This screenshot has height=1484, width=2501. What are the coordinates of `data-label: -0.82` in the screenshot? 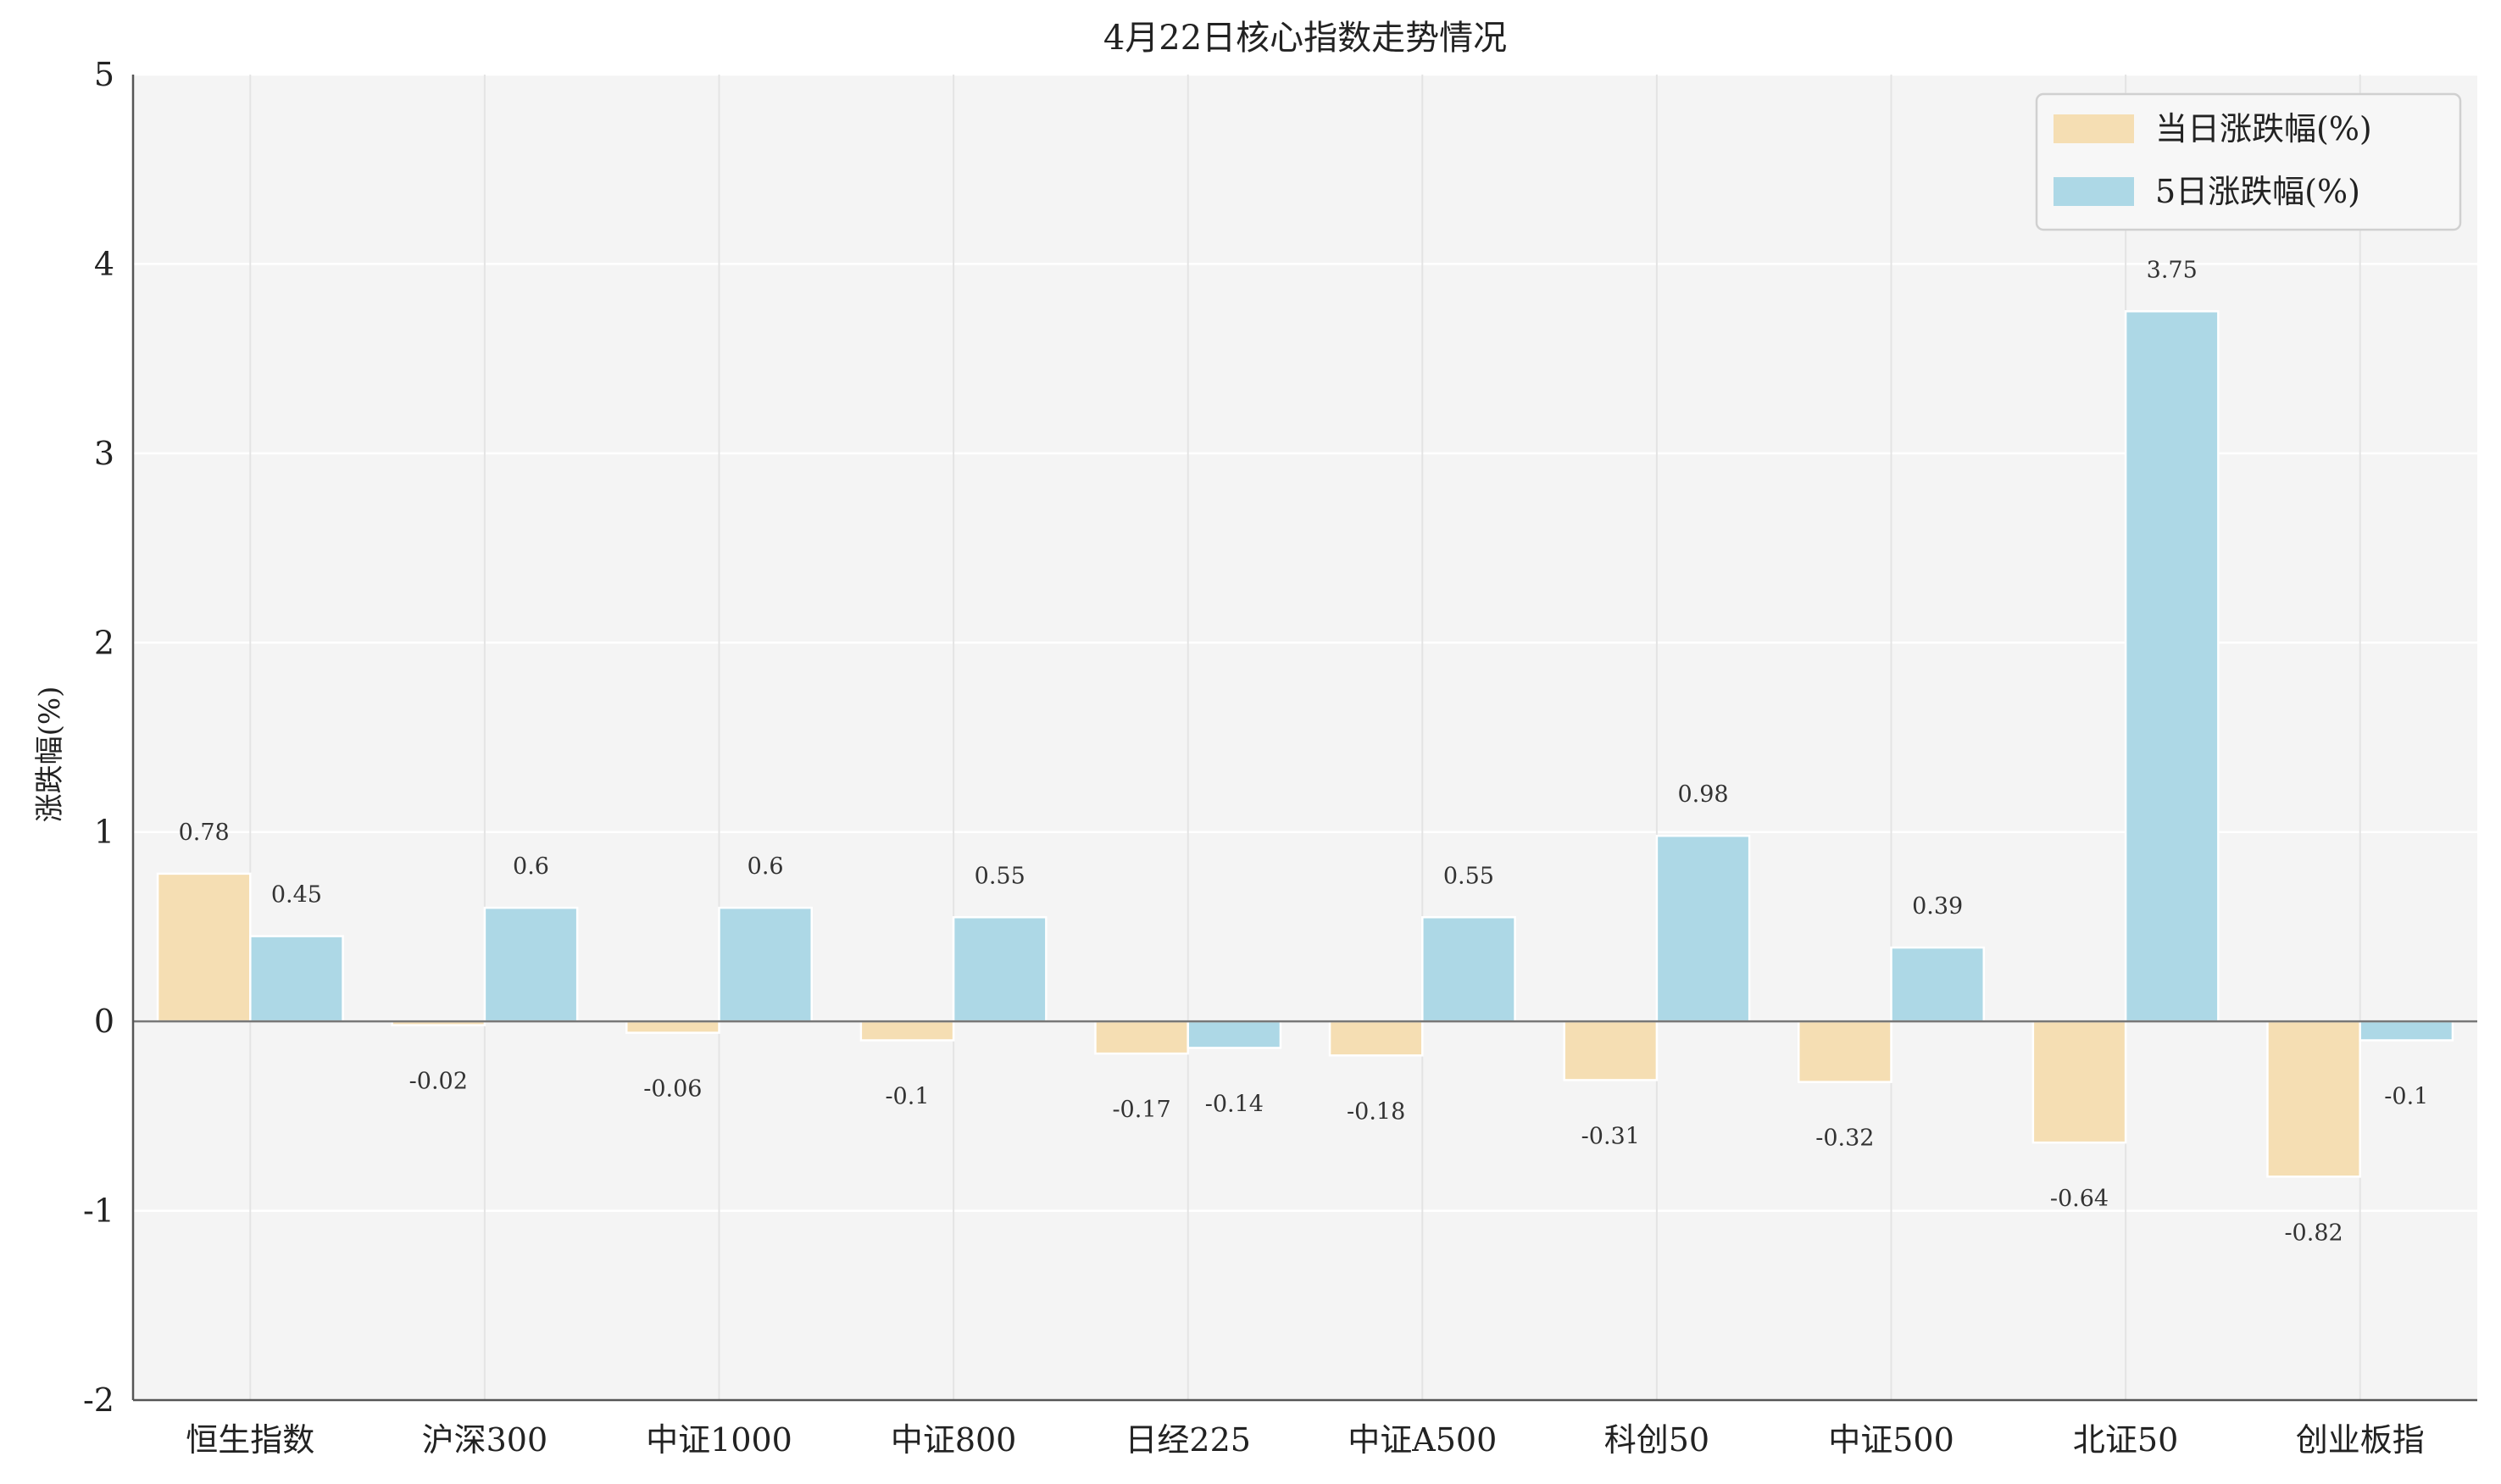 It's located at (2313, 1233).